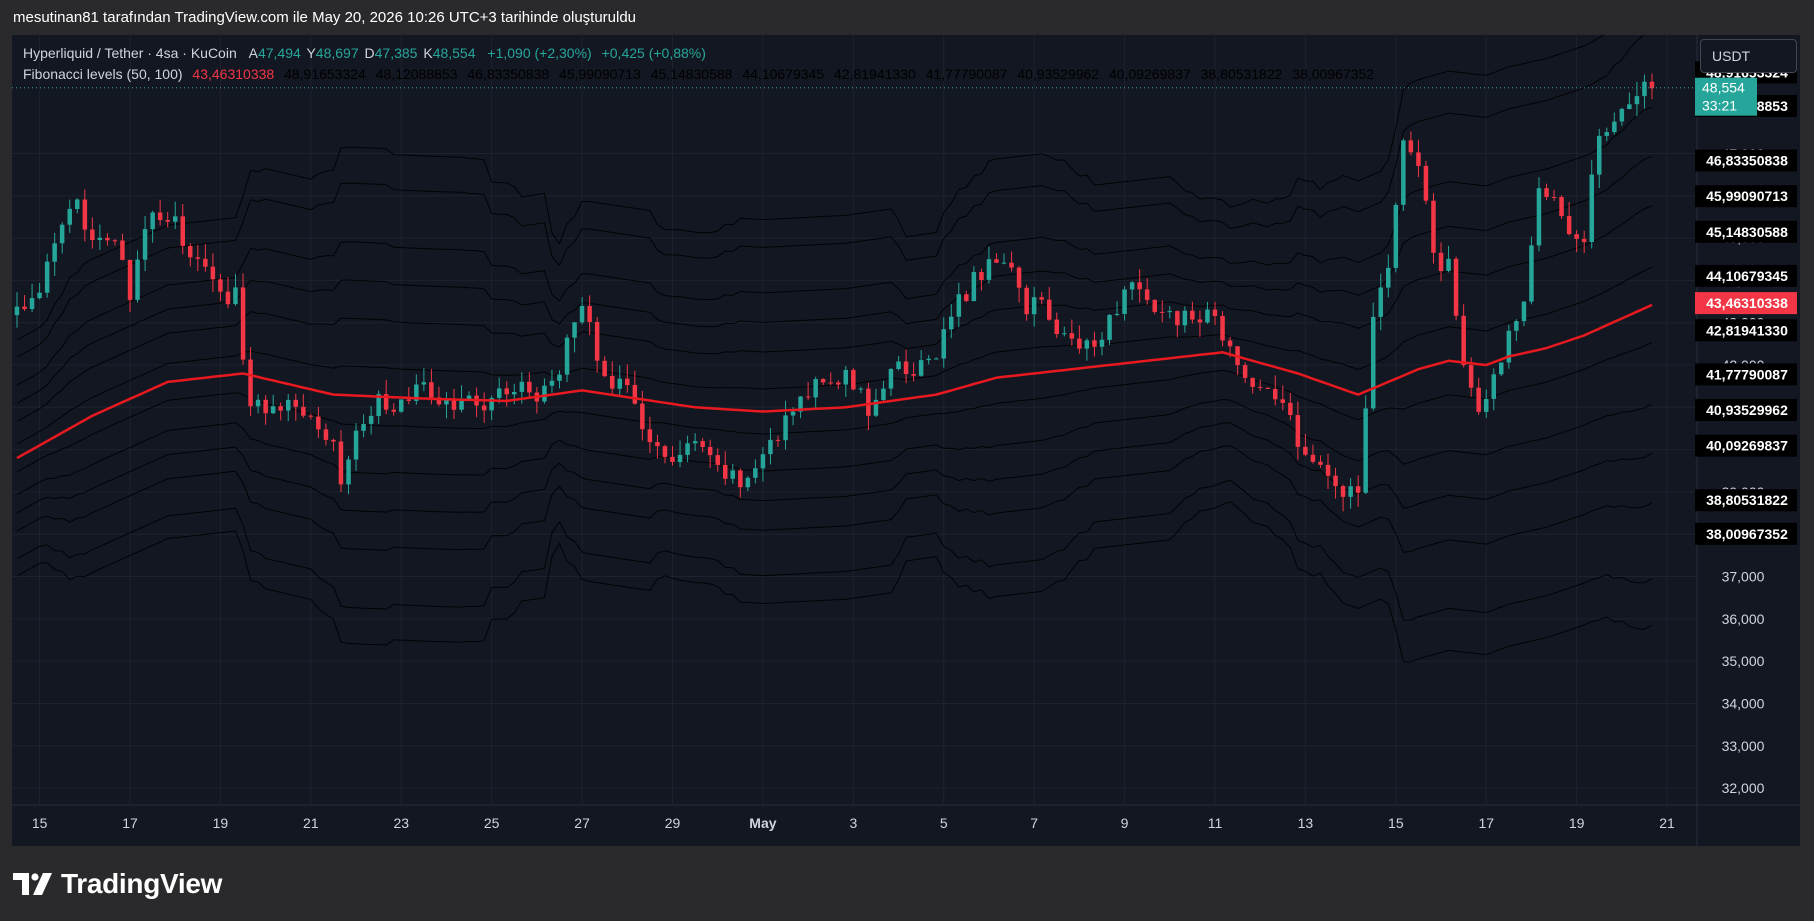 This screenshot has height=921, width=1814. I want to click on tradingview-logo: TradingView, so click(117, 884).